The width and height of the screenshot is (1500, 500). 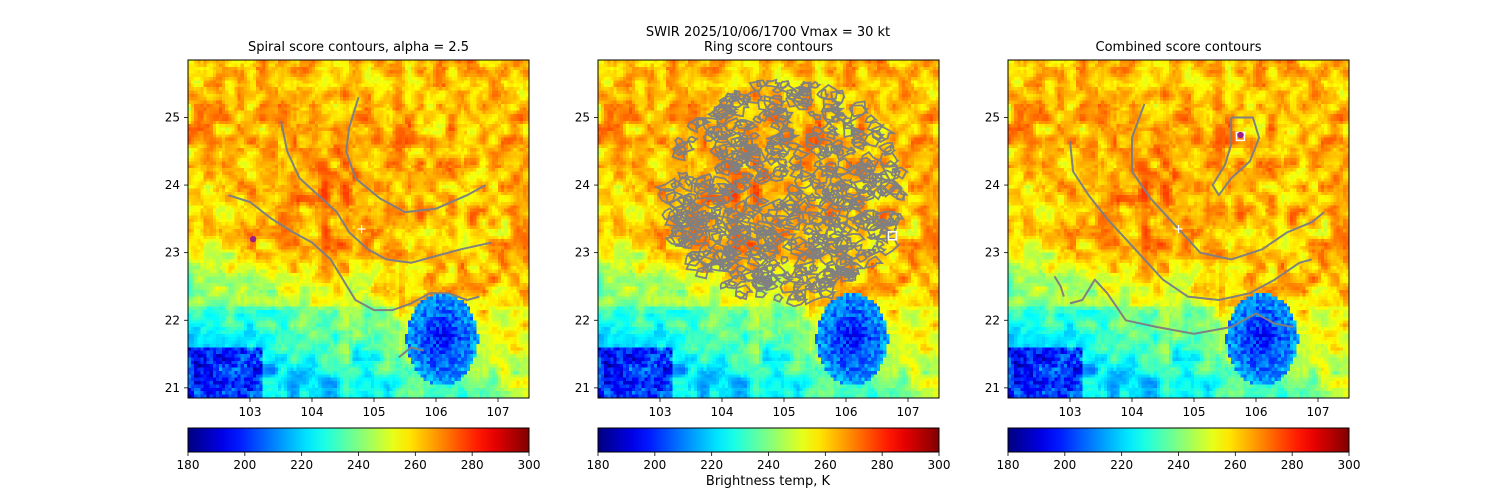 What do you see at coordinates (415, 465) in the screenshot?
I see `colorbar-tick-label: 260` at bounding box center [415, 465].